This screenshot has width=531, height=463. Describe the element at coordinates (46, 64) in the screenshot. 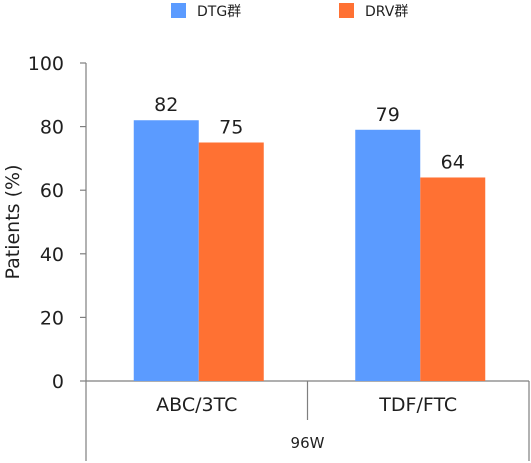

I see `y-tick-label-100: 100` at that location.